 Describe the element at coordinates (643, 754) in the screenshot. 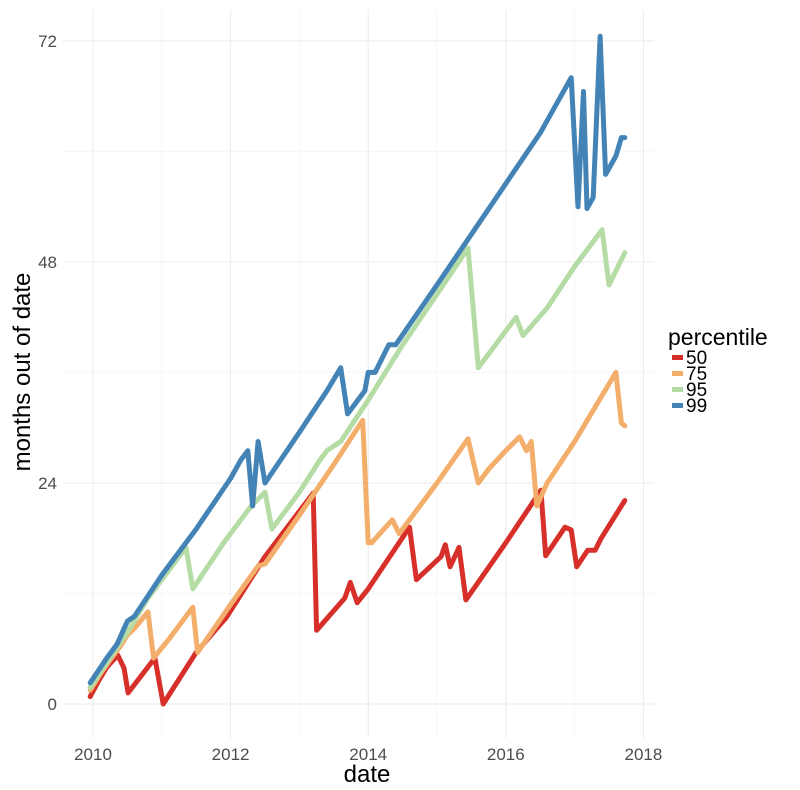

I see `x-tick-label: 2018` at that location.